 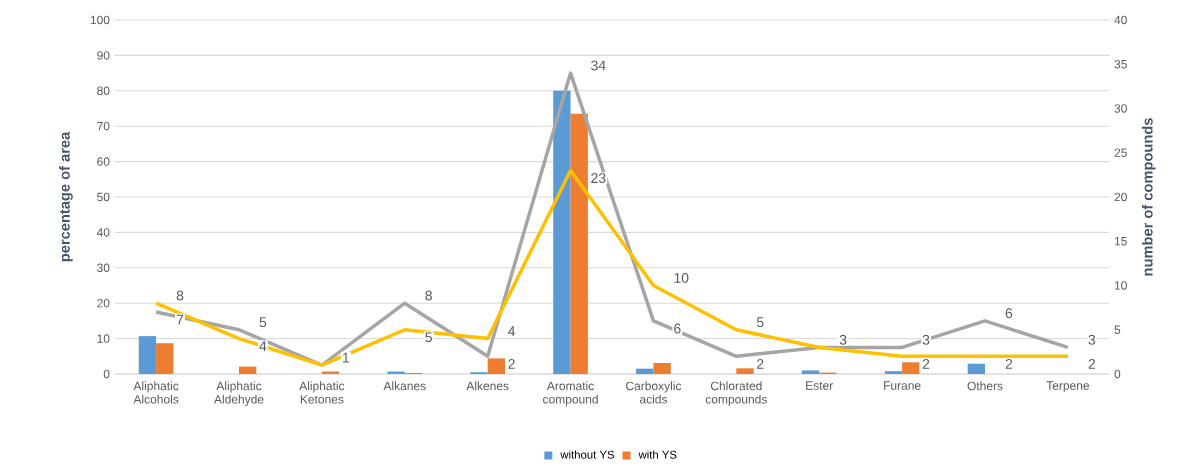 What do you see at coordinates (1117, 329) in the screenshot?
I see `y2-tick-label: 5` at bounding box center [1117, 329].